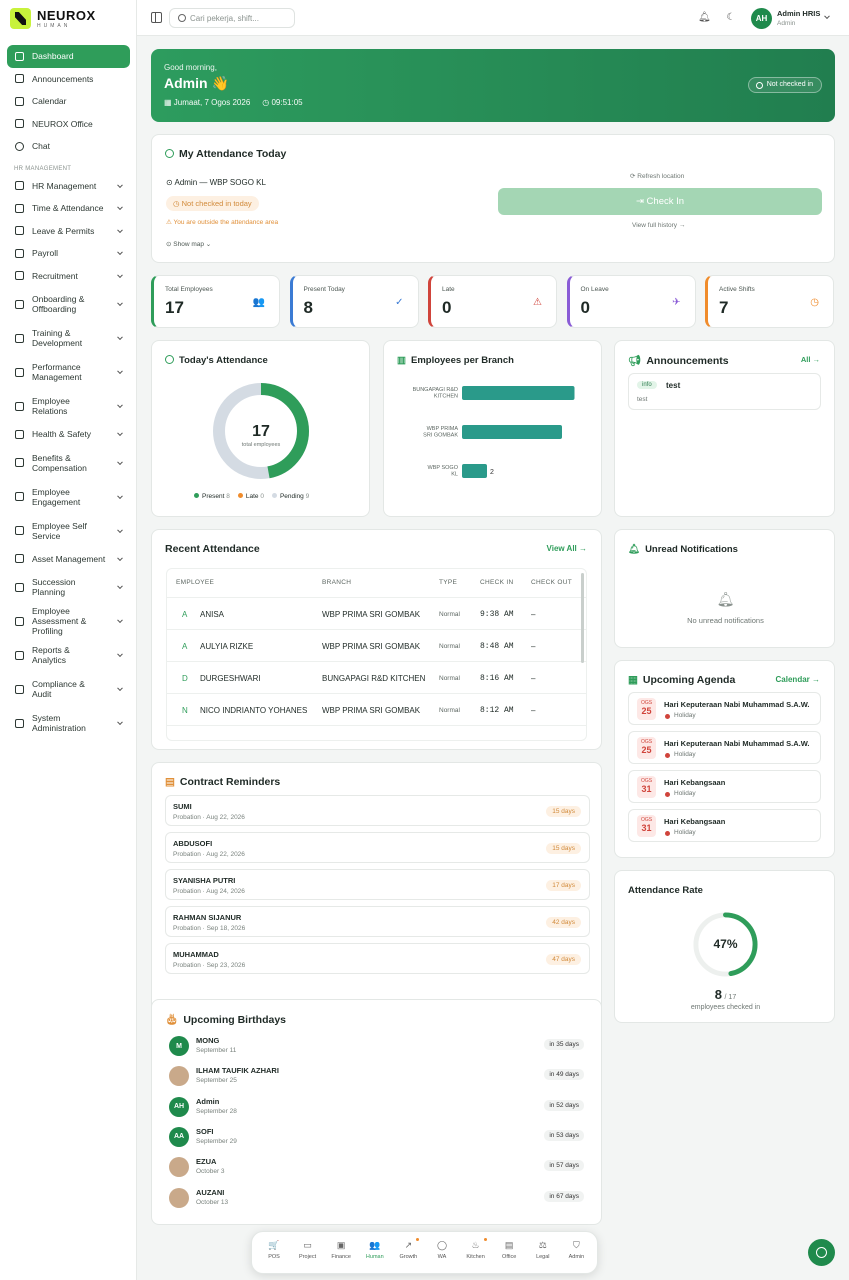 Image resolution: width=849 pixels, height=1280 pixels. What do you see at coordinates (371, 614) in the screenshot?
I see `cell-branch: WBP PRIMA SRI GOMBAK` at bounding box center [371, 614].